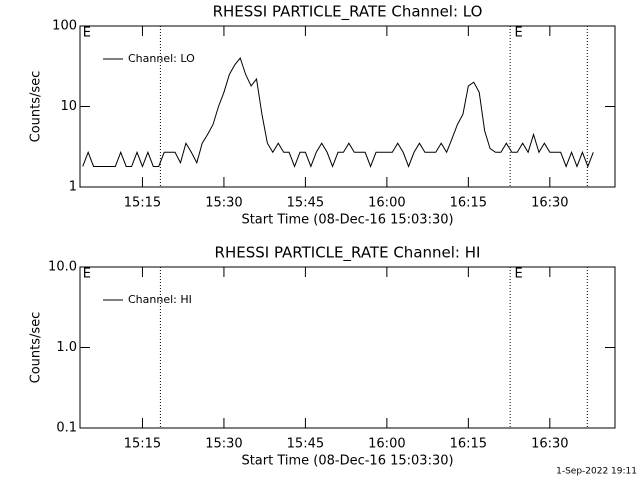  I want to click on y-tick-label: 0.1, so click(66, 428).